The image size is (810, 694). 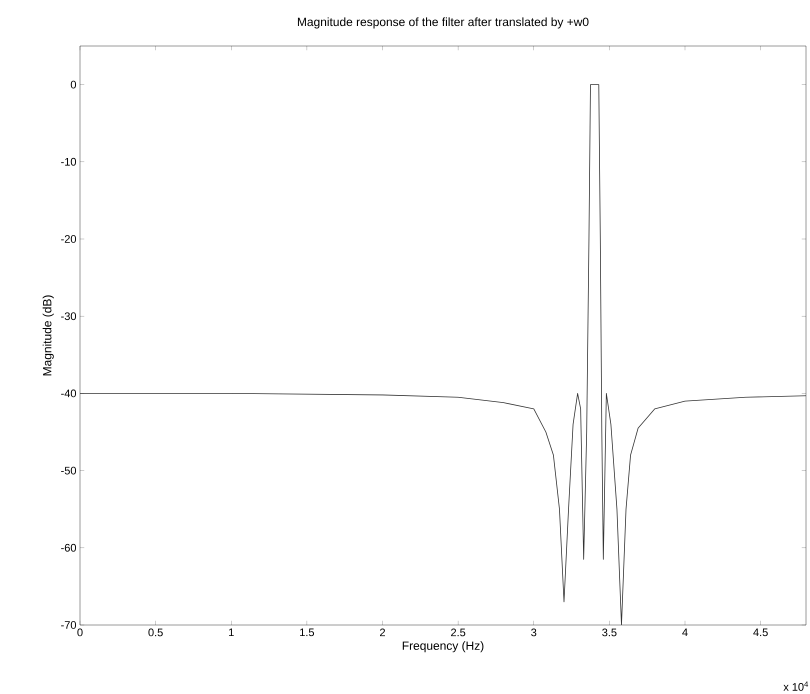 What do you see at coordinates (231, 632) in the screenshot?
I see `x-tick-label: 1` at bounding box center [231, 632].